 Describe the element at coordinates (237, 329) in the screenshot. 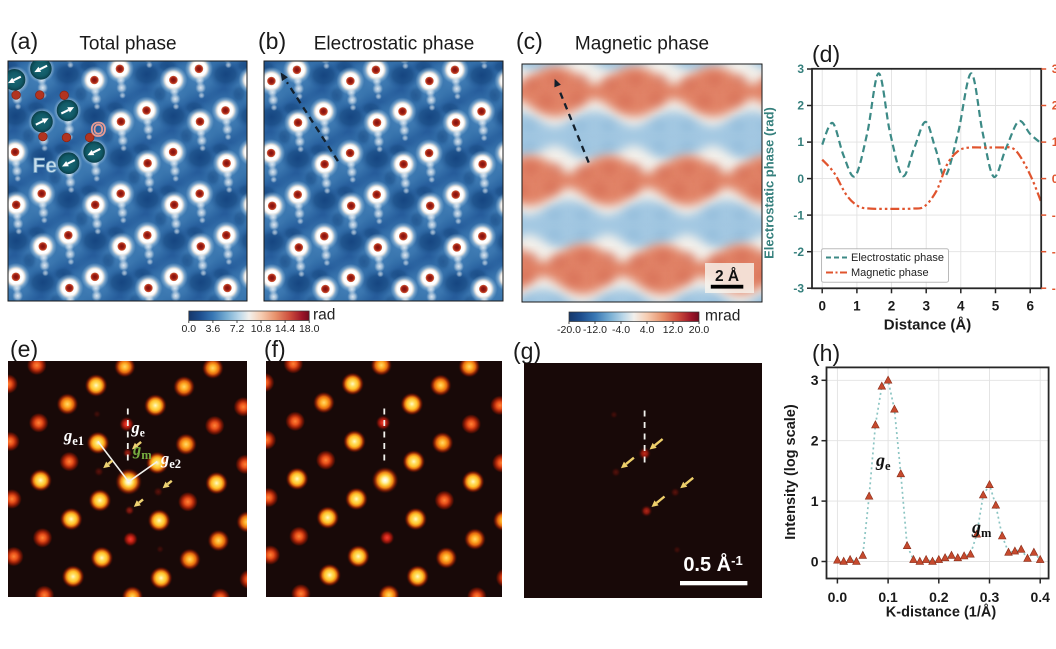

I see `svg-text: 7.2` at that location.